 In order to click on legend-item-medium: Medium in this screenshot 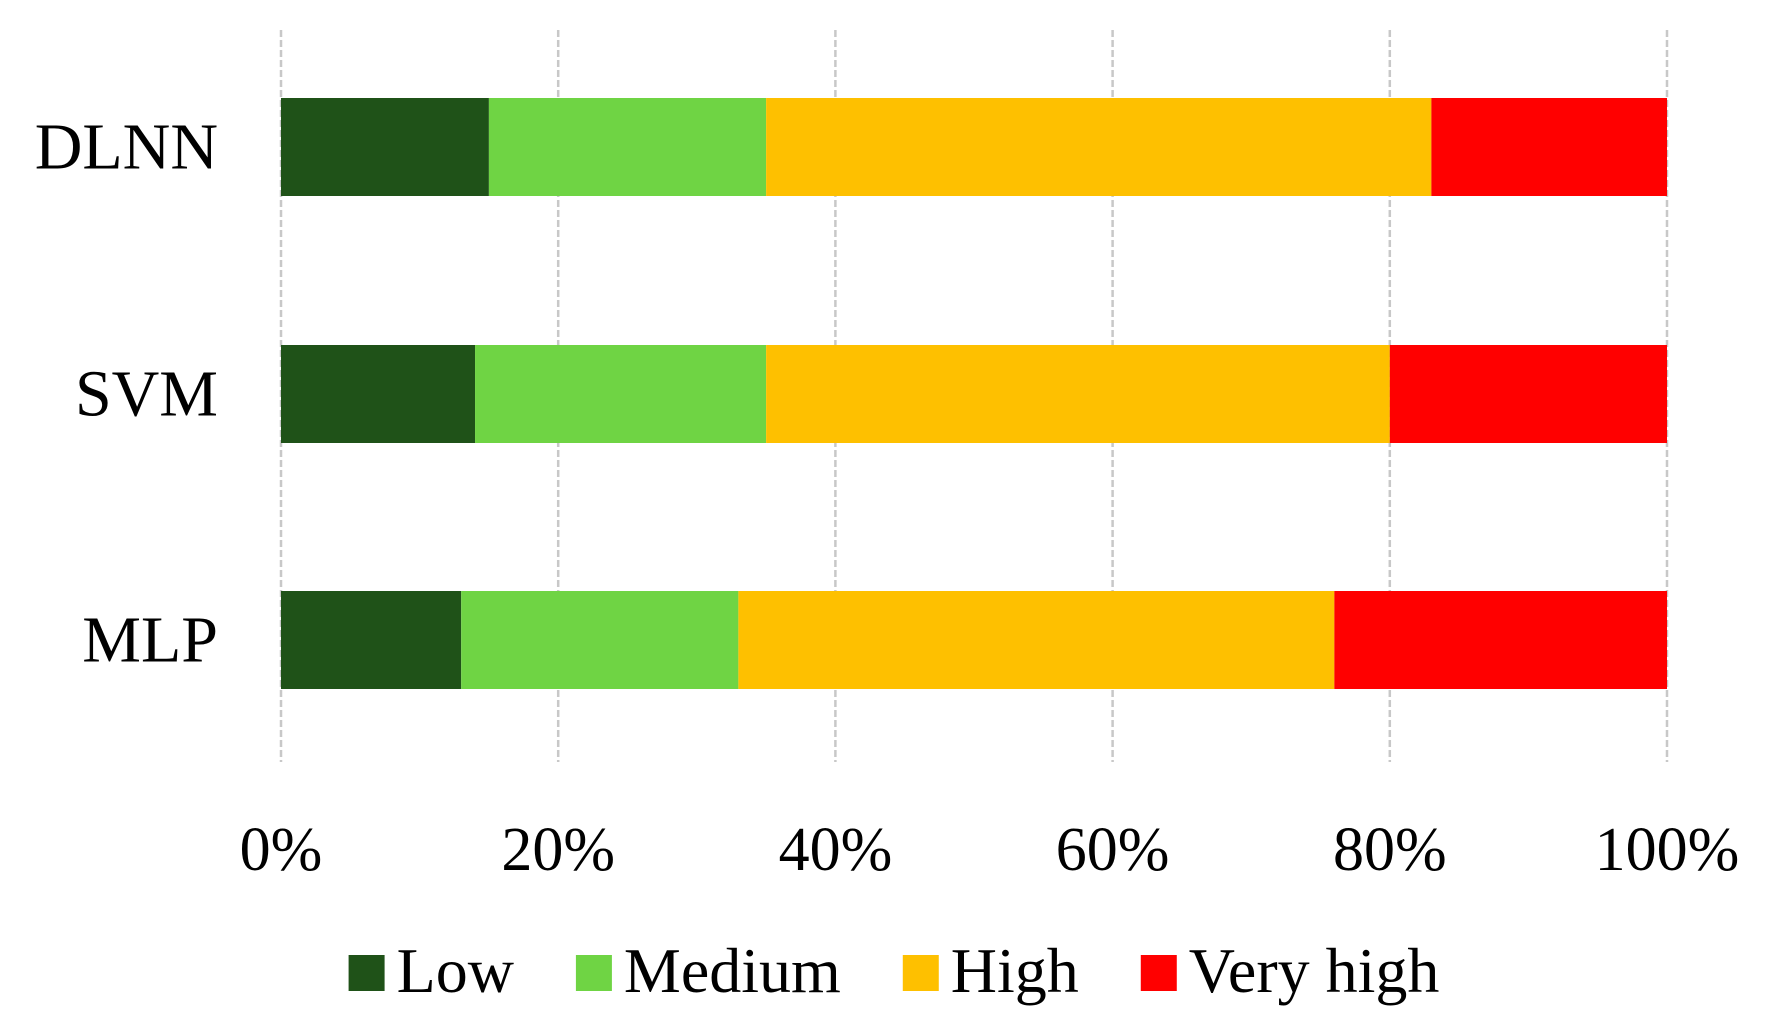, I will do `click(708, 970)`.